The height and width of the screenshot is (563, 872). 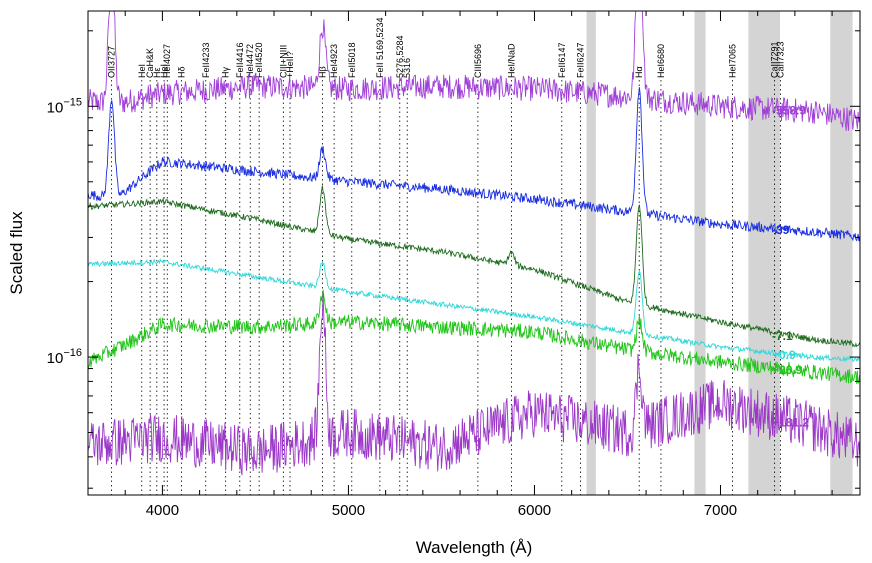 What do you see at coordinates (787, 370) in the screenshot?
I see `series-label: +26.9` at bounding box center [787, 370].